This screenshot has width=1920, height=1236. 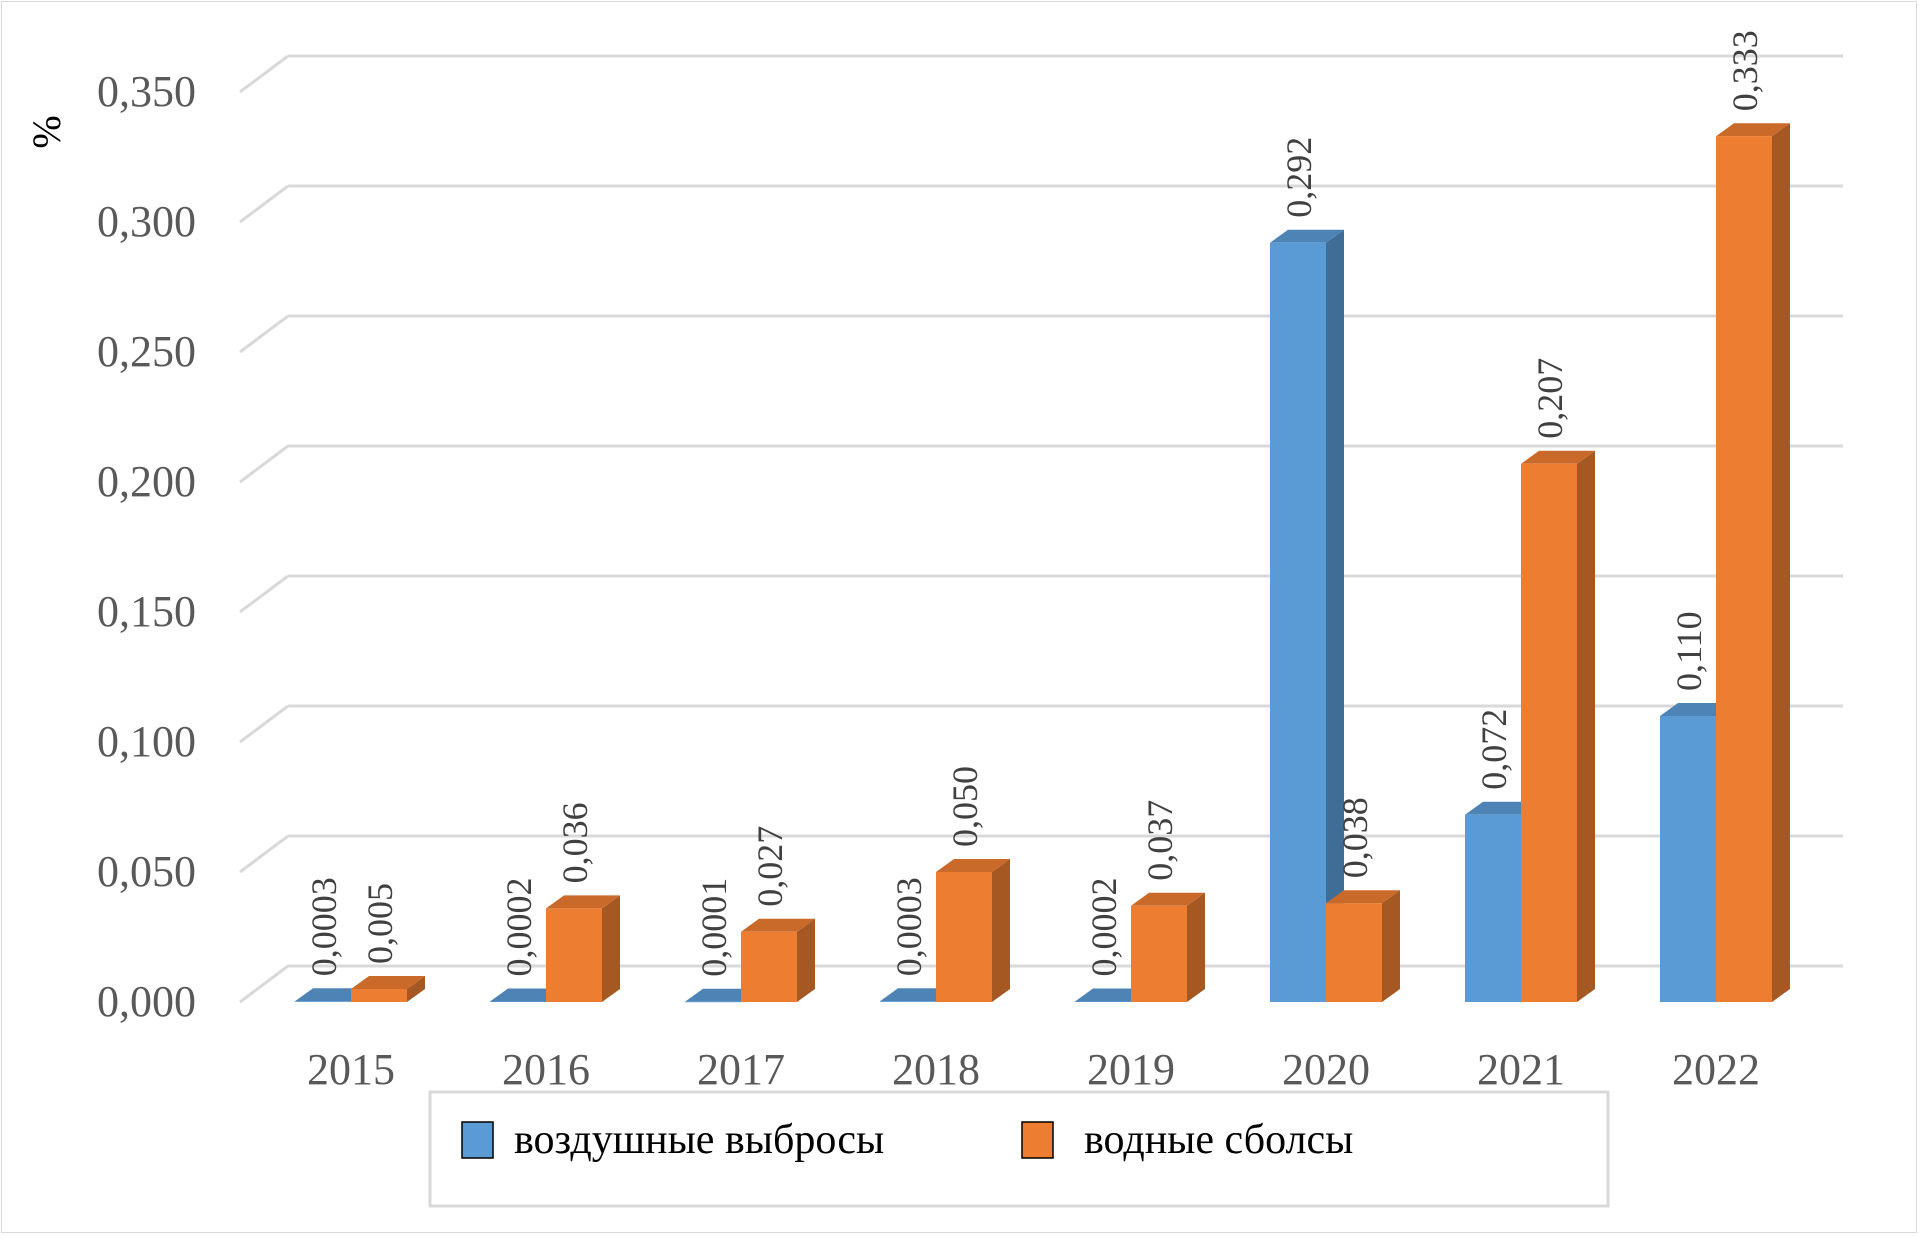 I want to click on legend-box, so click(x=1019, y=1149).